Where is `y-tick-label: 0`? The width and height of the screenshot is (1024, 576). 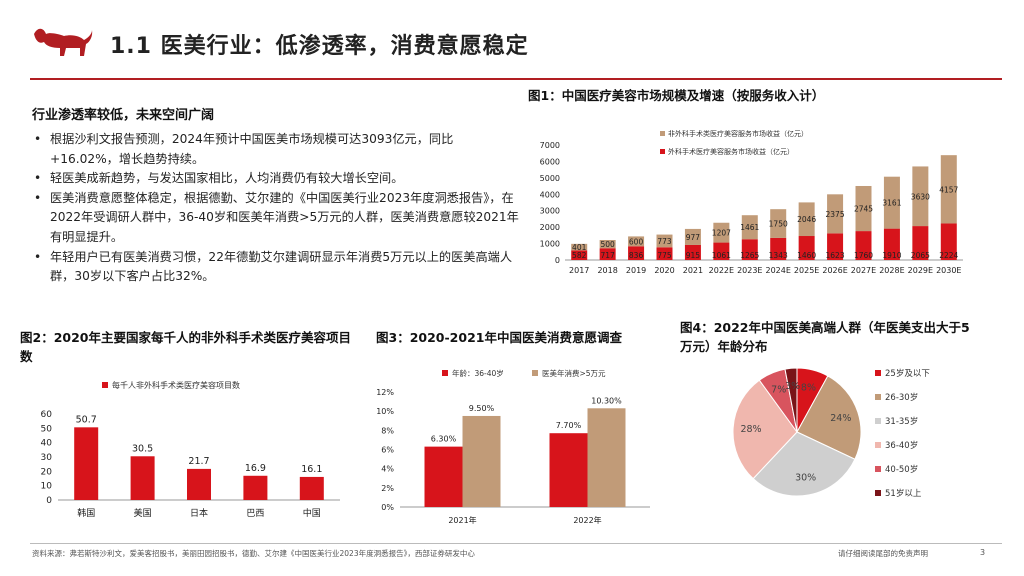
y-tick-label: 0 is located at coordinates (49, 501).